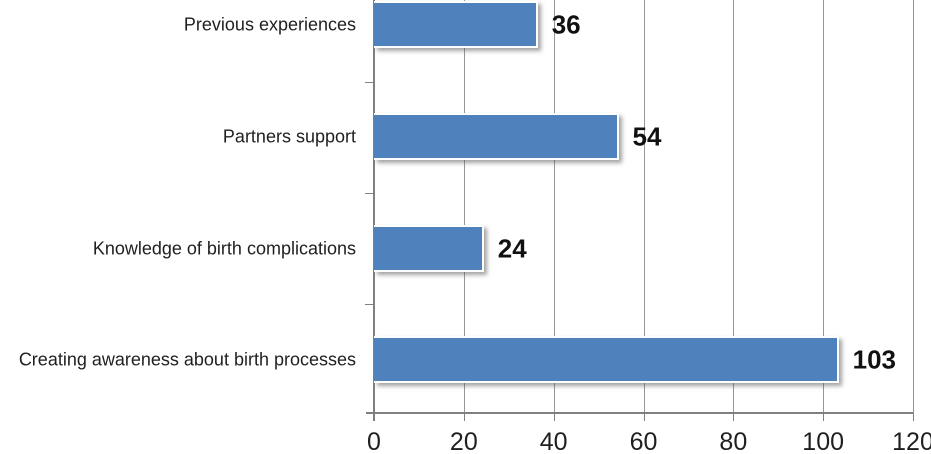  What do you see at coordinates (187, 359) in the screenshot?
I see `category-label-3: Creating awareness about birth processes` at bounding box center [187, 359].